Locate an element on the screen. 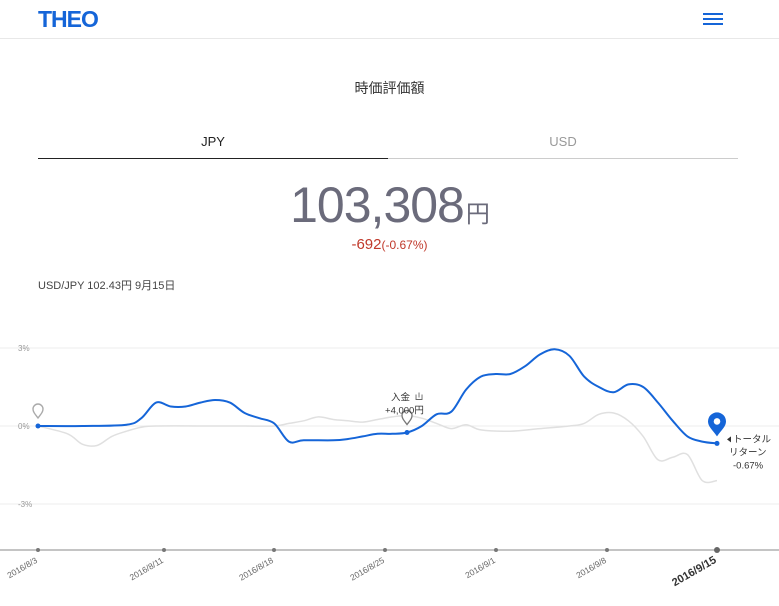 The width and height of the screenshot is (779, 606). change-amount: -692 is located at coordinates (366, 244).